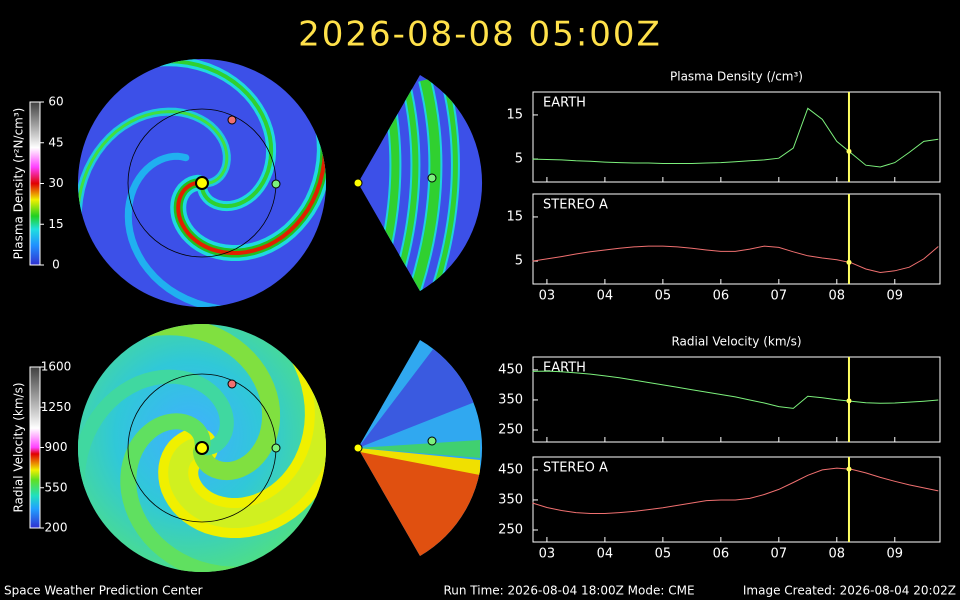  I want to click on panel-label: EARTH, so click(564, 103).